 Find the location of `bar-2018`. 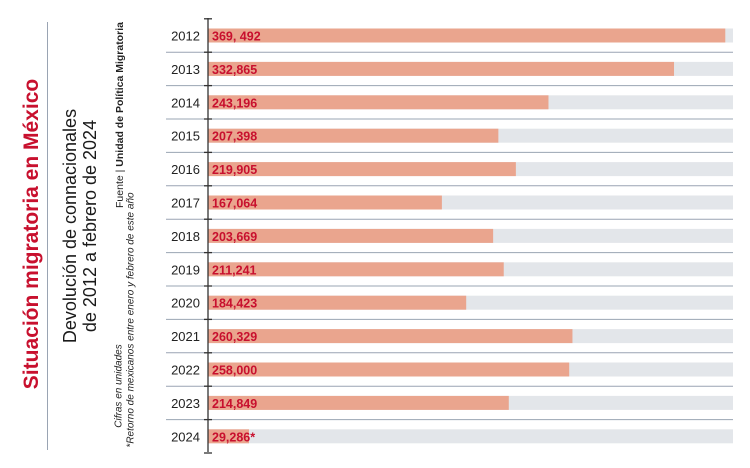

bar-2018 is located at coordinates (351, 235).